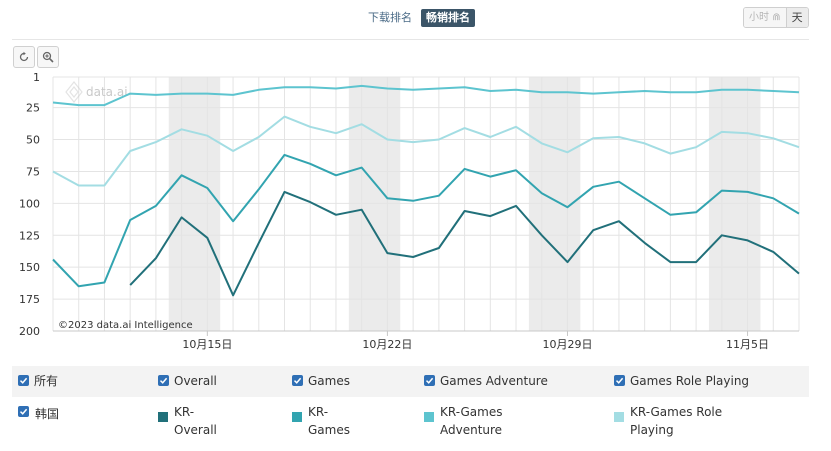  I want to click on granularity-hour-button: 小时 ⋒, so click(765, 17).